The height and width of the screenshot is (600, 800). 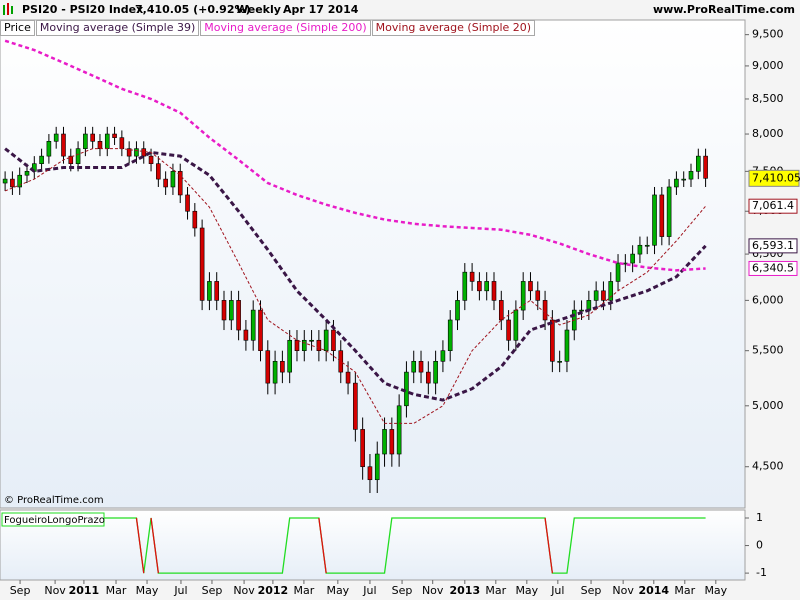 I want to click on x-tick-label: 2012, so click(x=273, y=590).